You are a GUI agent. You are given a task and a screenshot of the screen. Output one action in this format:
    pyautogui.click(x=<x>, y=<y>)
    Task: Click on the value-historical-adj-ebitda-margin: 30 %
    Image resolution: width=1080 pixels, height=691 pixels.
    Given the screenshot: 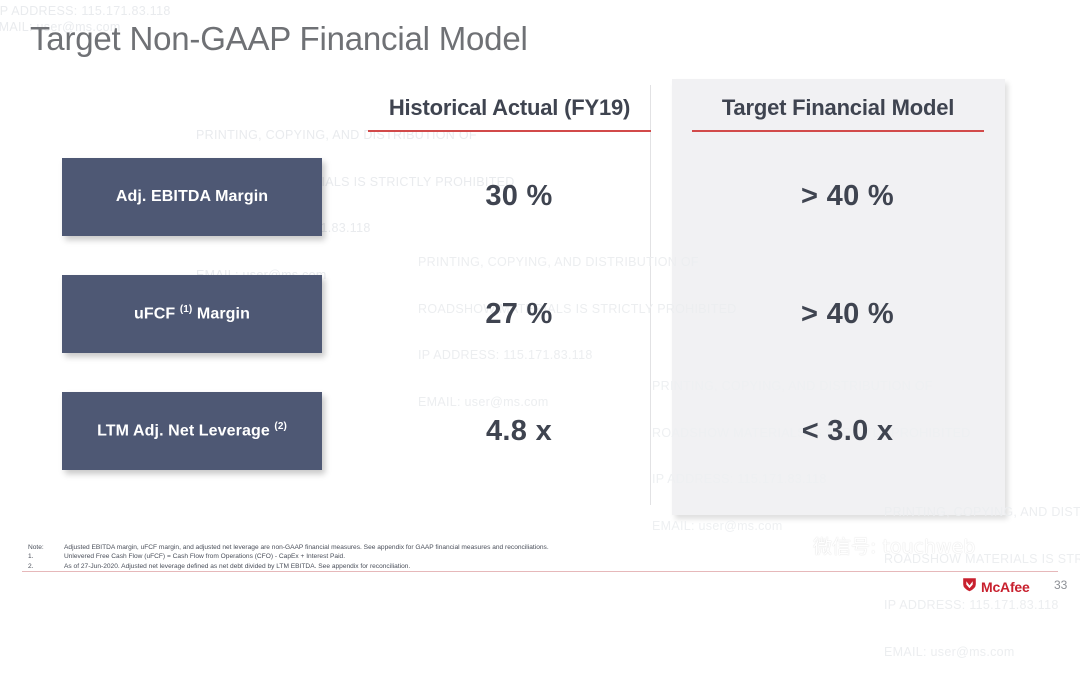 What is the action you would take?
    pyautogui.click(x=519, y=196)
    